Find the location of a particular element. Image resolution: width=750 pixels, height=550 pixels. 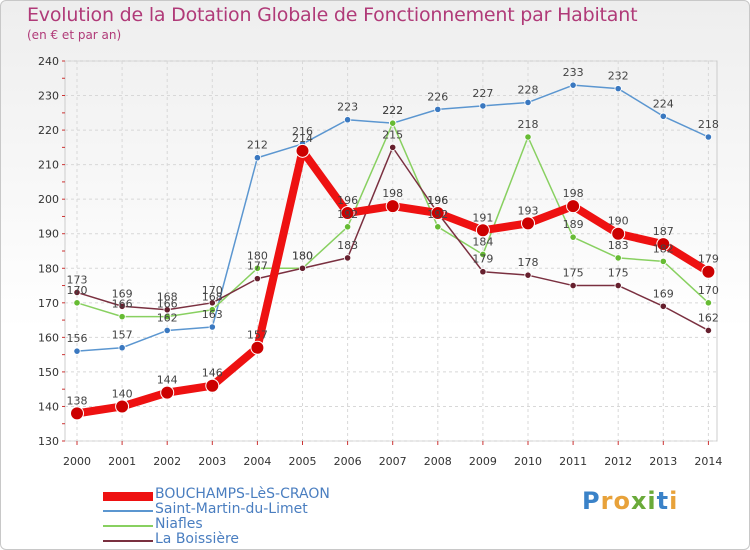

x-tick-label: 2008 is located at coordinates (438, 461).